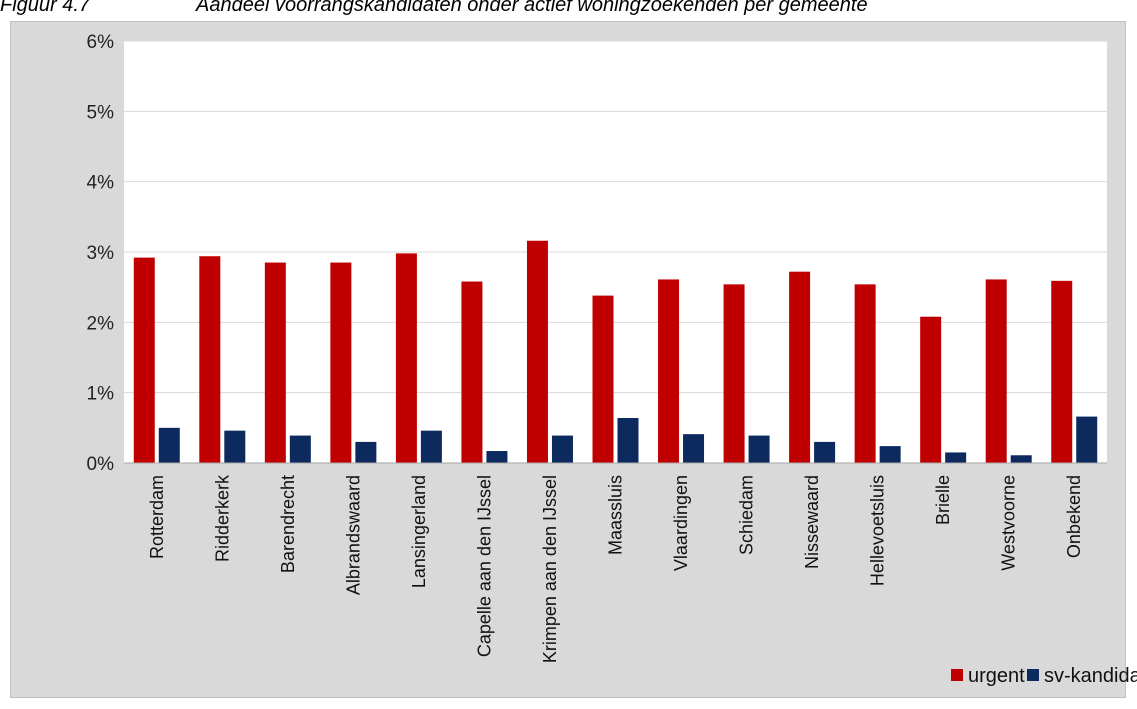 Image resolution: width=1137 pixels, height=709 pixels. Describe the element at coordinates (101, 112) in the screenshot. I see `y-tick-label: 5%` at that location.